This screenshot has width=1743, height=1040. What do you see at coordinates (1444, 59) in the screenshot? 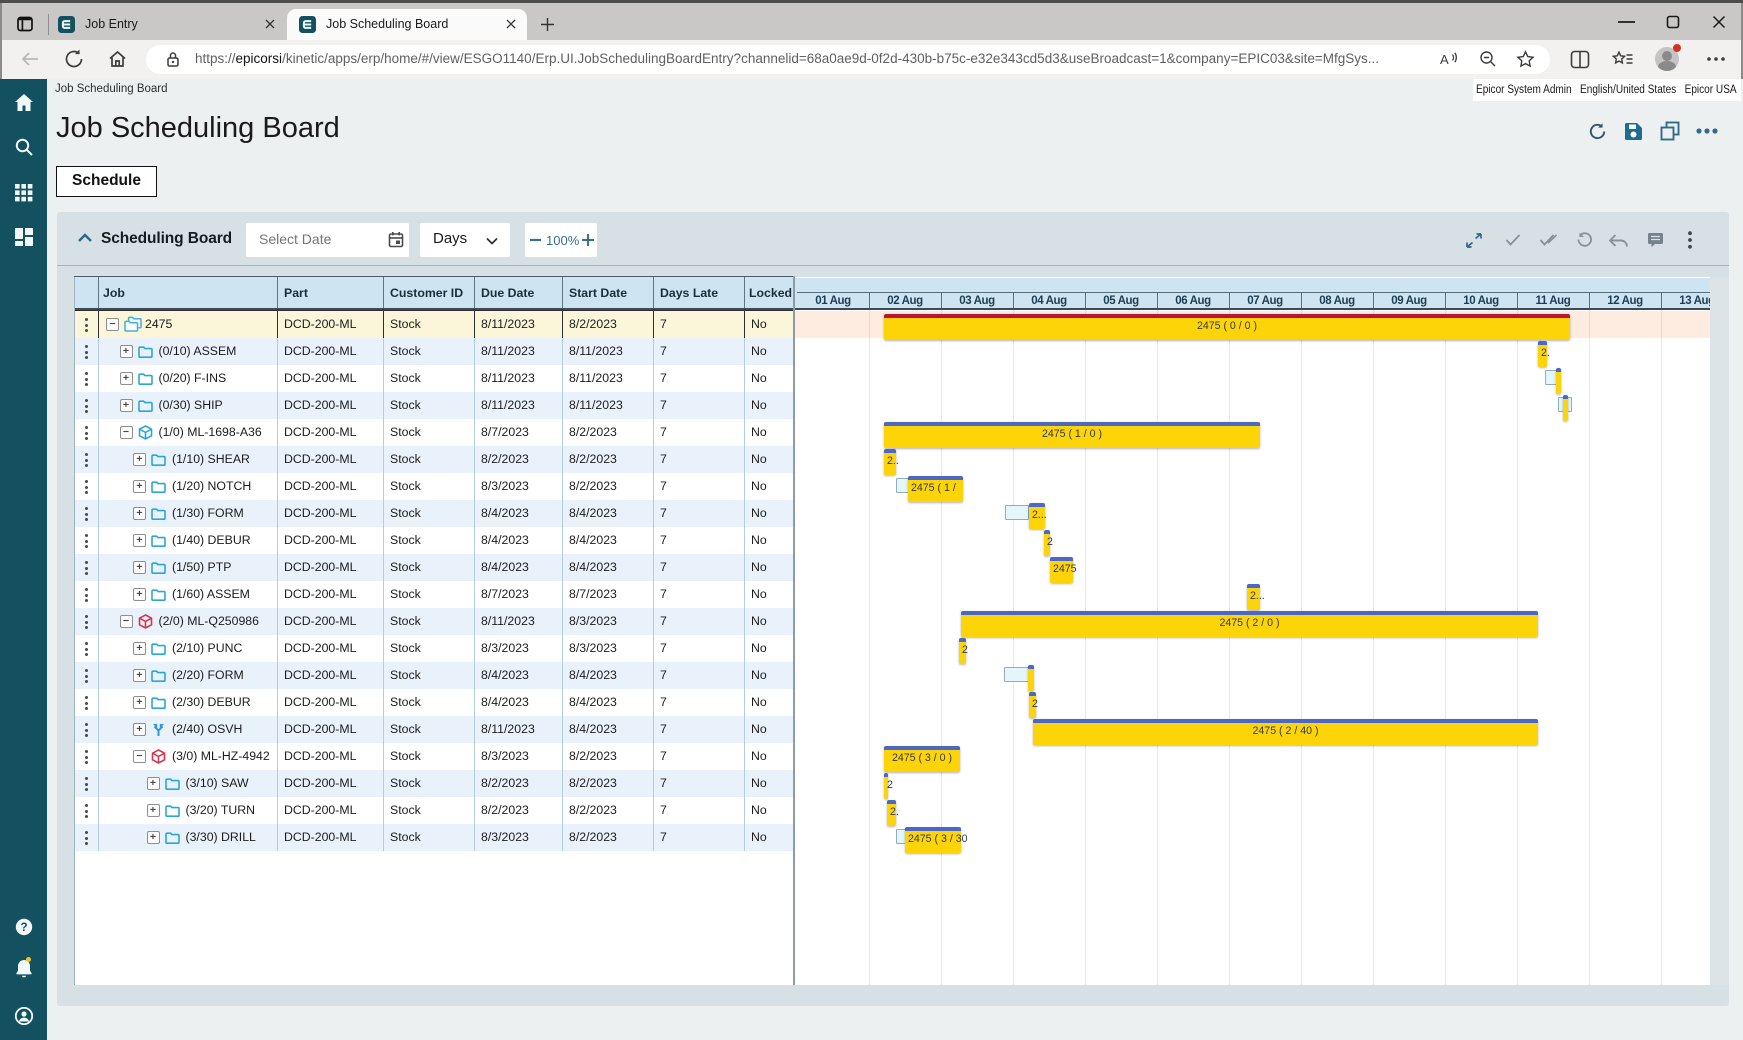
I see `svg-text: A` at bounding box center [1444, 59].